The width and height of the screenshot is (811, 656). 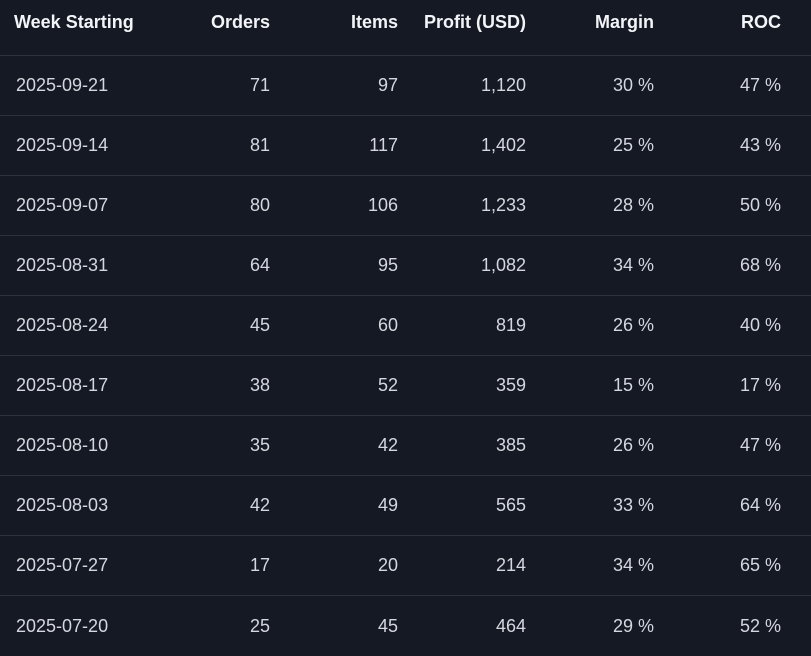 I want to click on cell-margin: 28 %, so click(x=633, y=205).